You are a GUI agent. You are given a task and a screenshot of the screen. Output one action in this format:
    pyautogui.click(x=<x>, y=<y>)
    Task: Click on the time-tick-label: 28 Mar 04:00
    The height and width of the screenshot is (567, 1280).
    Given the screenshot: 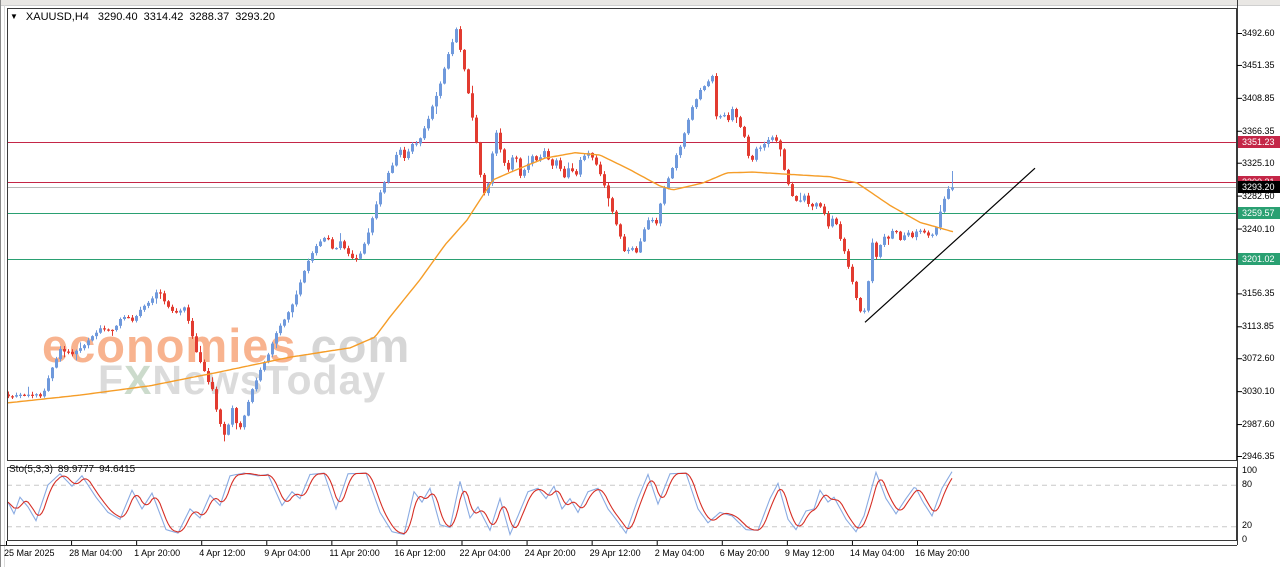 What is the action you would take?
    pyautogui.click(x=96, y=553)
    